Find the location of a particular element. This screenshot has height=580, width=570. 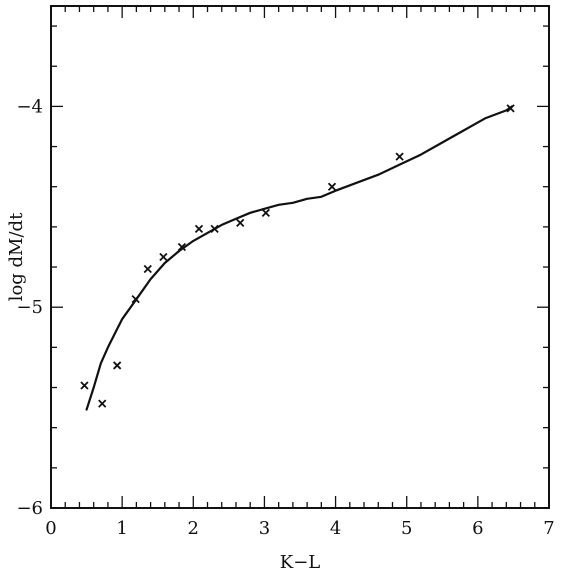

x-tick-label: 0 is located at coordinates (50, 528).